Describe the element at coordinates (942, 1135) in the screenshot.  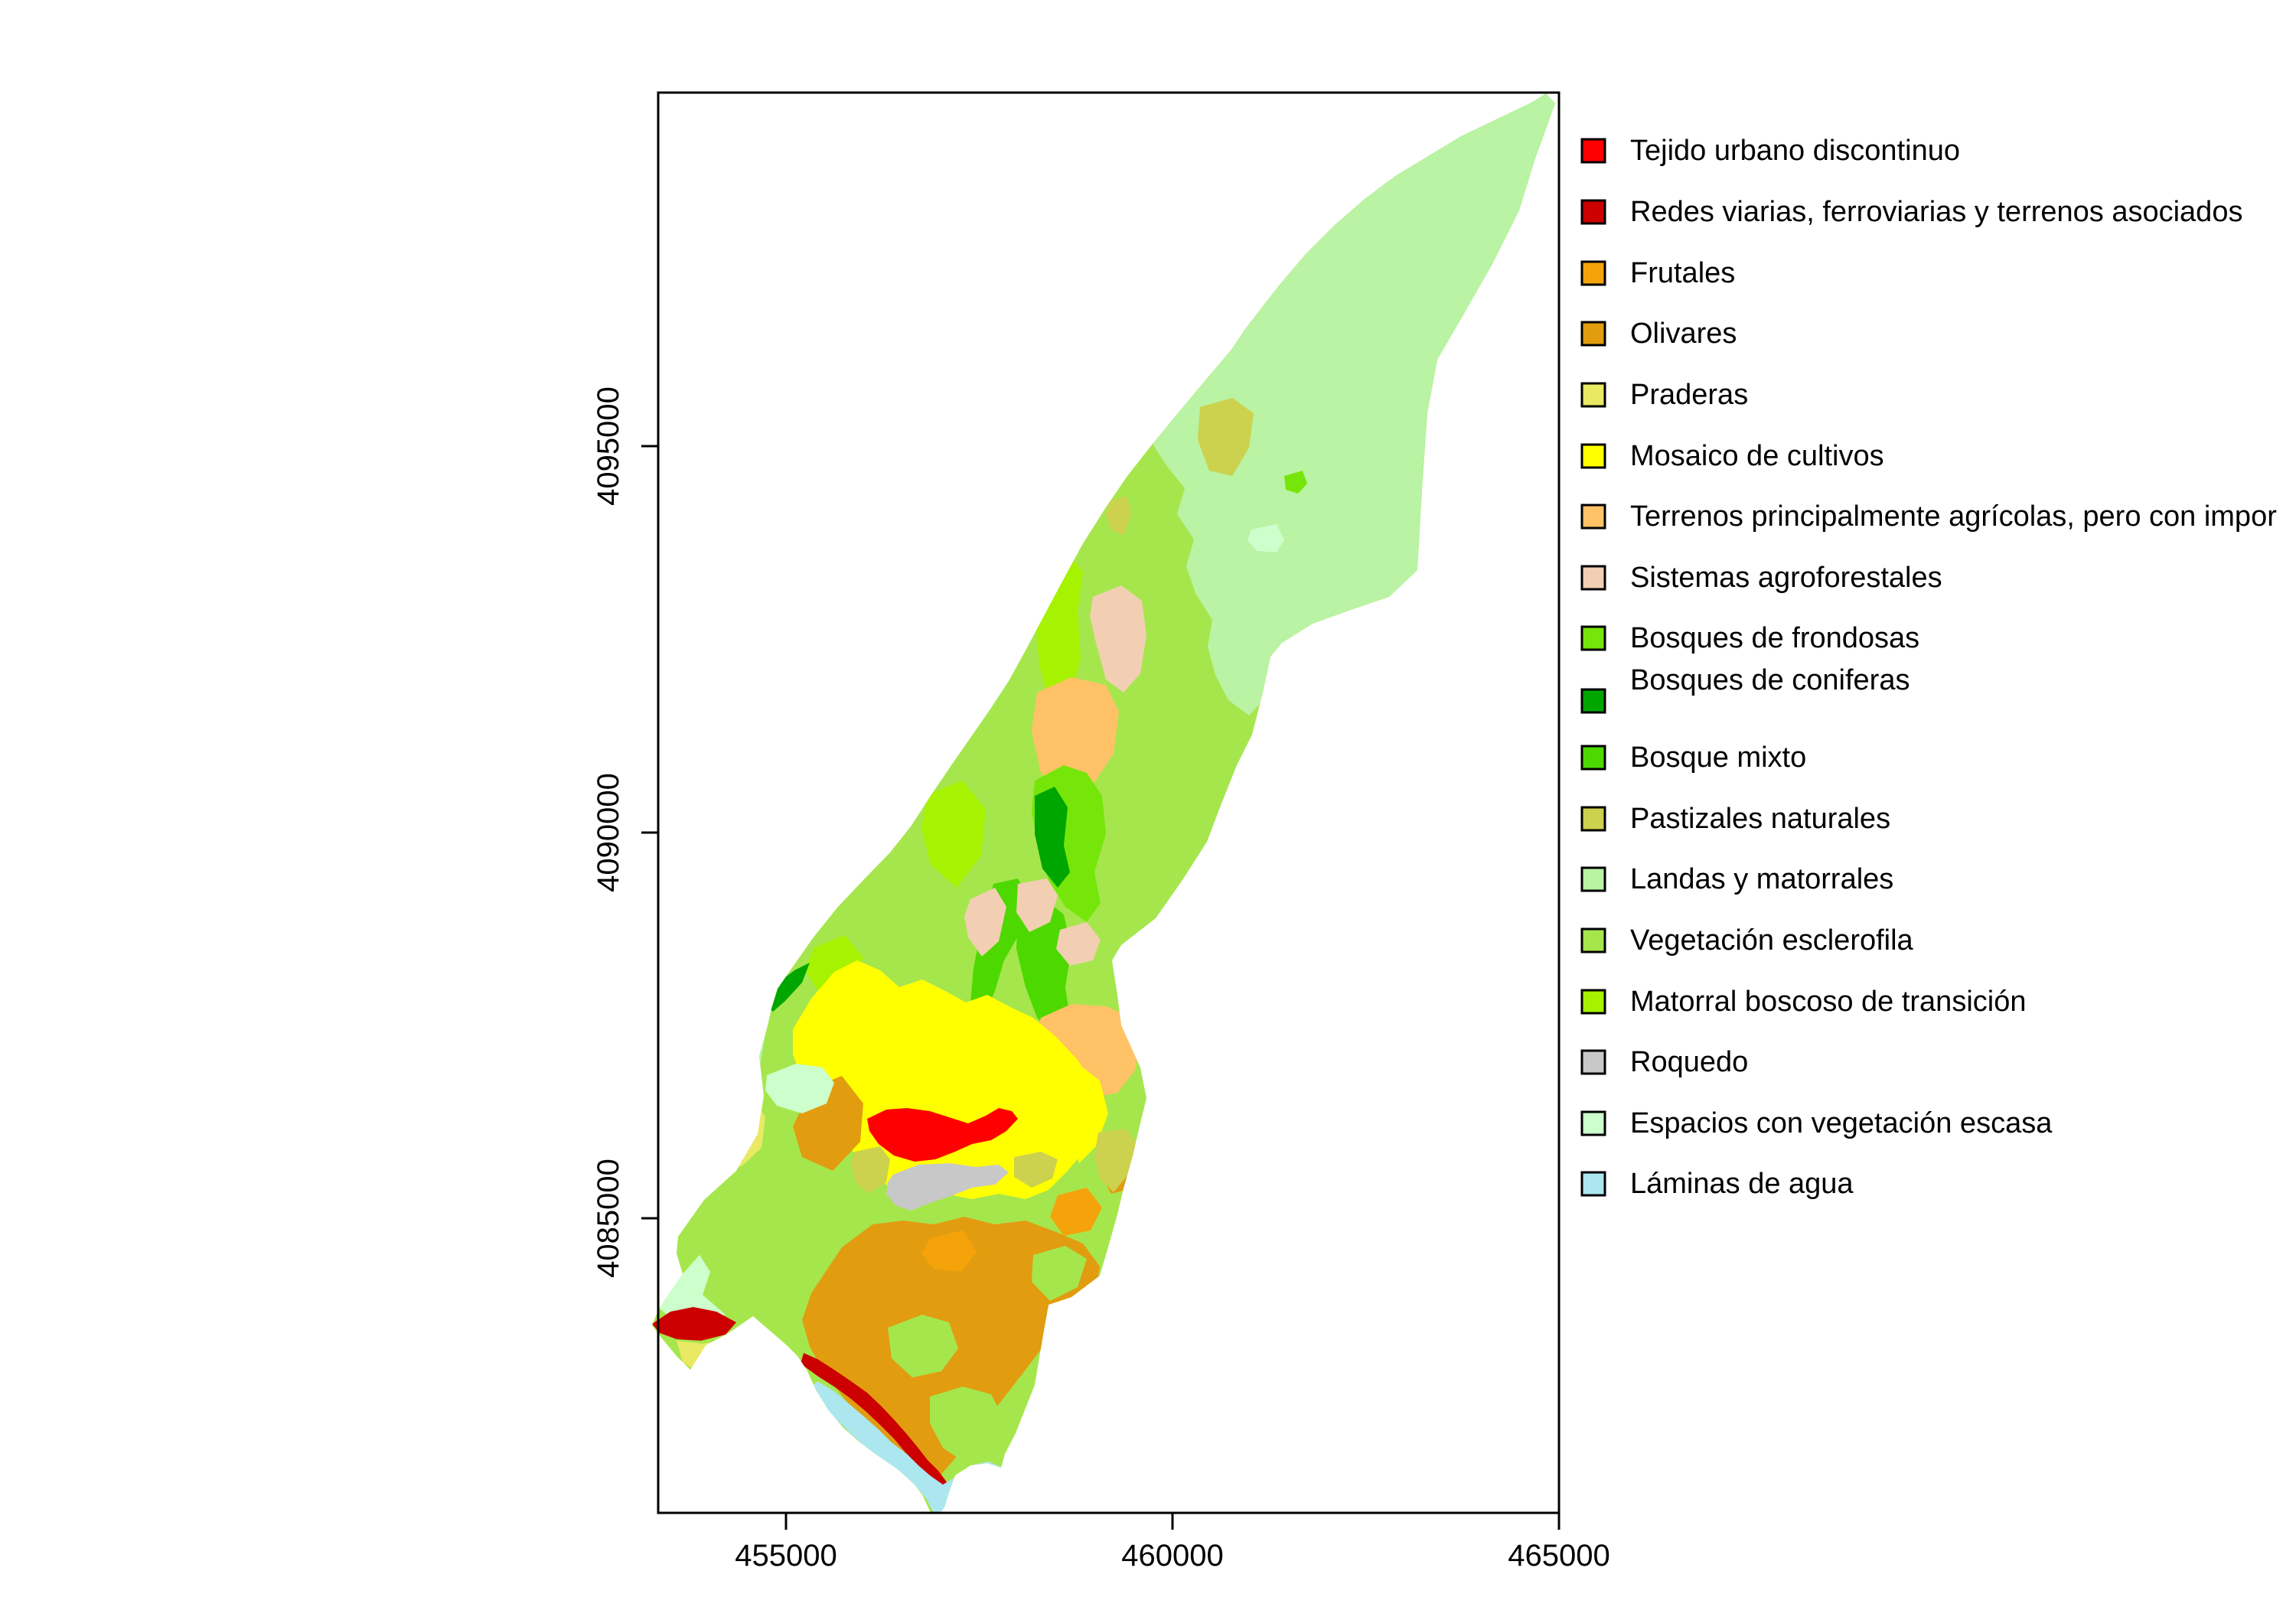
I see `map-region-urban-crescent` at that location.